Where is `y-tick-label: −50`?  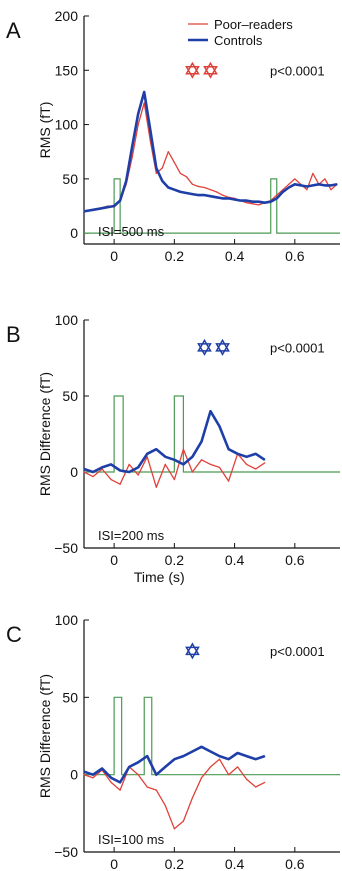
y-tick-label: −50 is located at coordinates (66, 852).